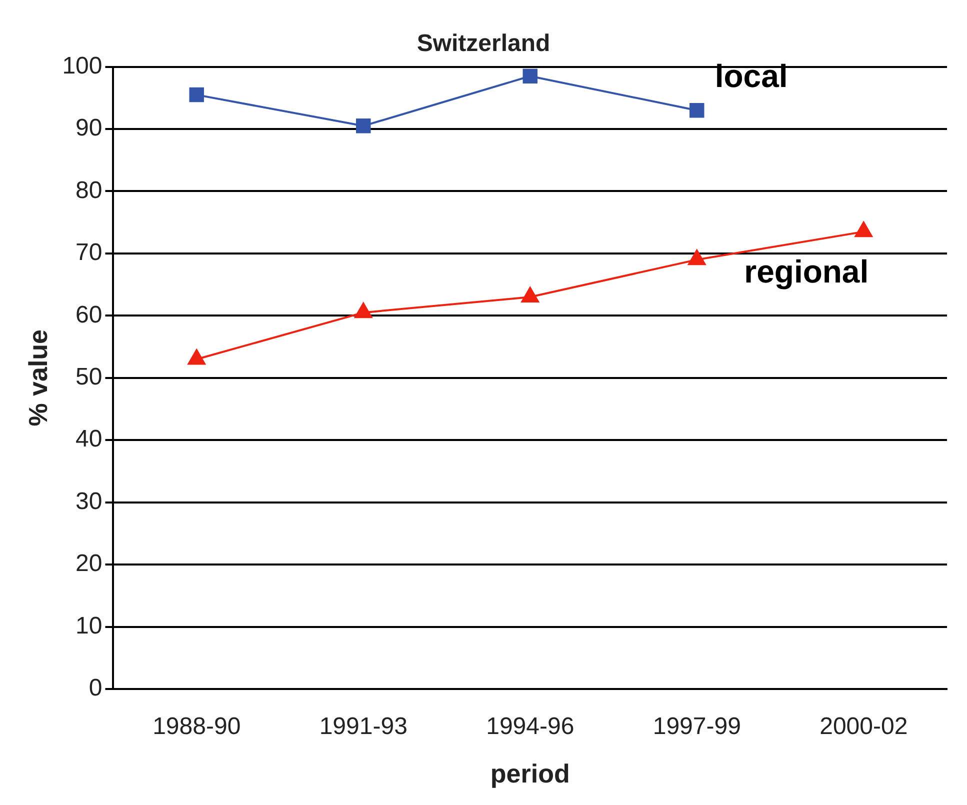 The height and width of the screenshot is (805, 967). I want to click on y-tick-label: 70, so click(89, 252).